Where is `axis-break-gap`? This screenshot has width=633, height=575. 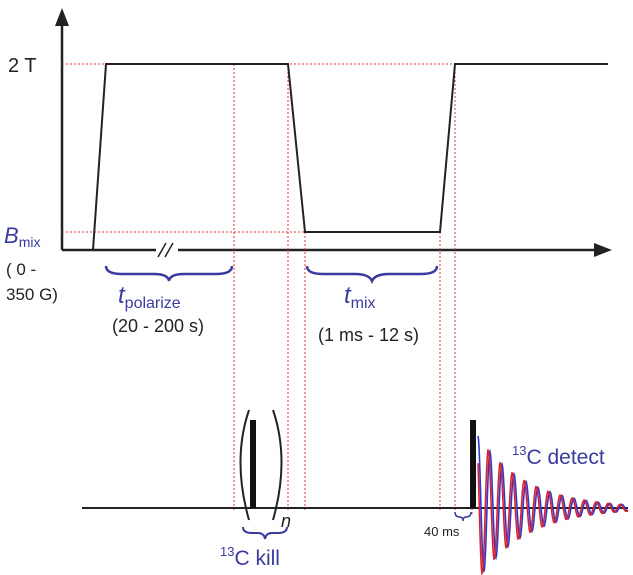
axis-break-gap is located at coordinates (167, 250).